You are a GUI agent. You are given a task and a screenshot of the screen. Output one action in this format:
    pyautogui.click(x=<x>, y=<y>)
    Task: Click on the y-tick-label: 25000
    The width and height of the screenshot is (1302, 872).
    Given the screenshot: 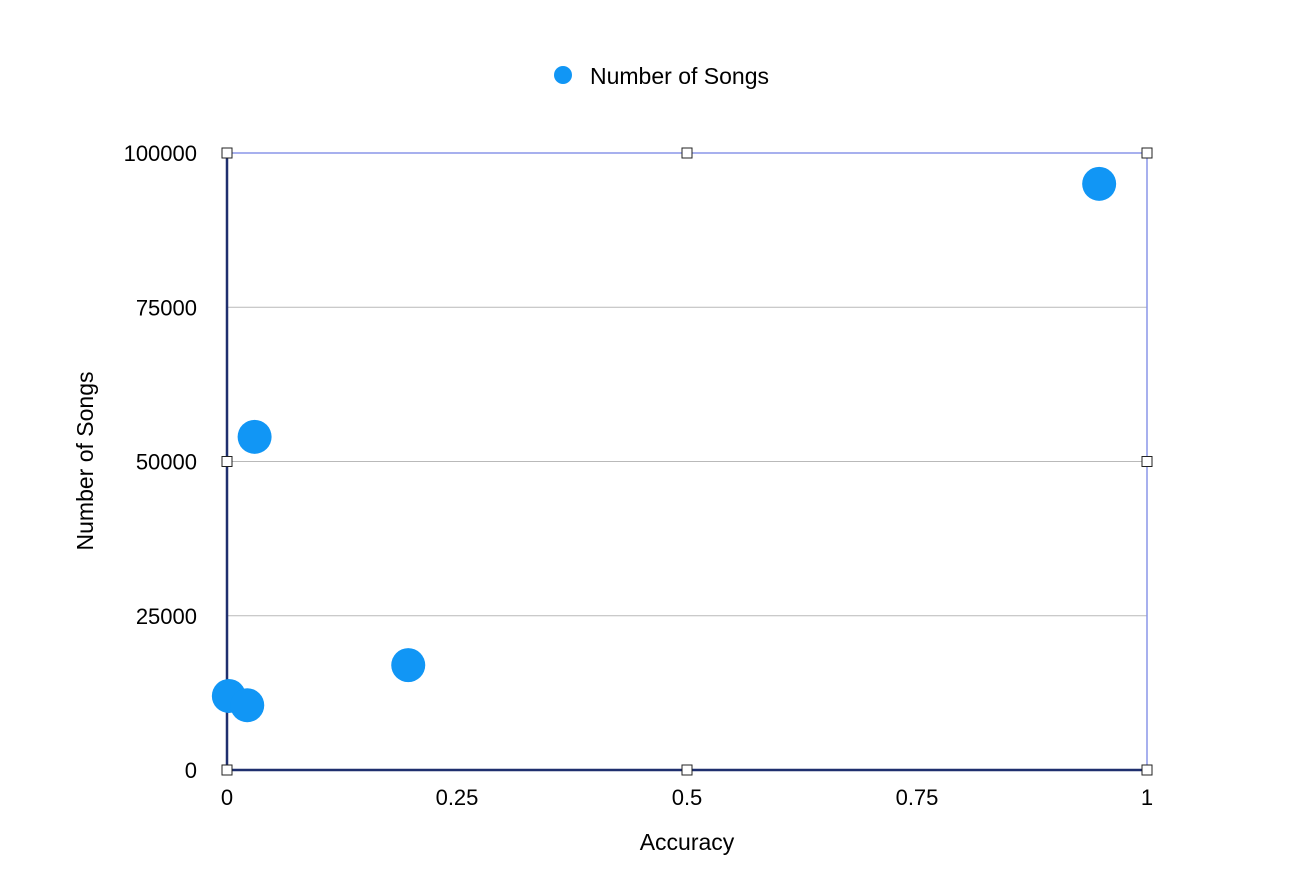 What is the action you would take?
    pyautogui.click(x=166, y=616)
    